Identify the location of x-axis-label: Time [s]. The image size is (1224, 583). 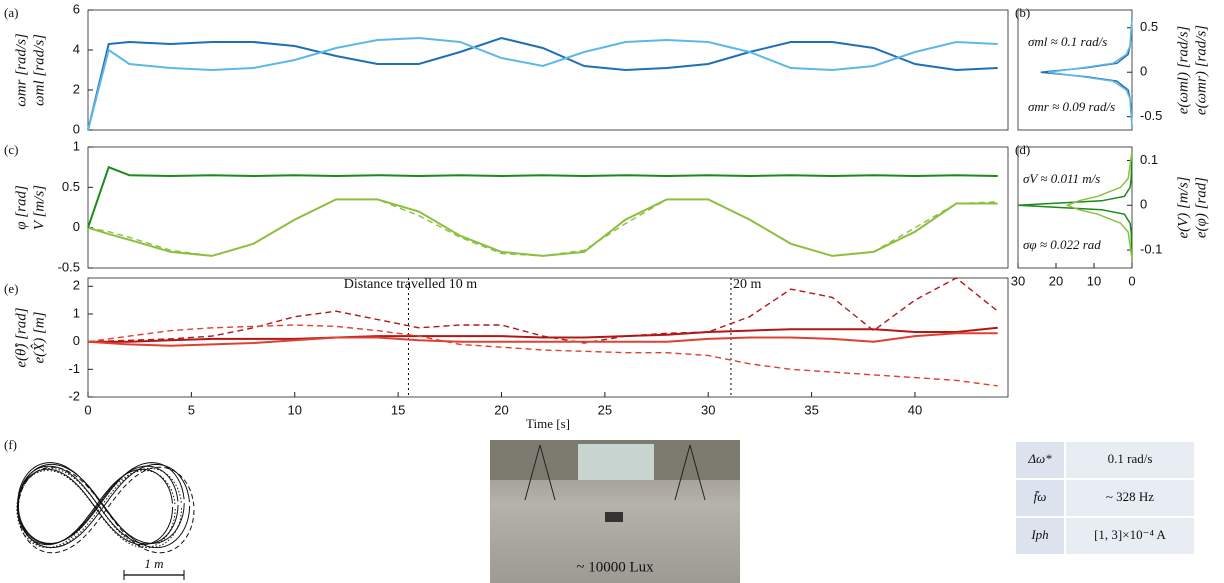
(548, 423).